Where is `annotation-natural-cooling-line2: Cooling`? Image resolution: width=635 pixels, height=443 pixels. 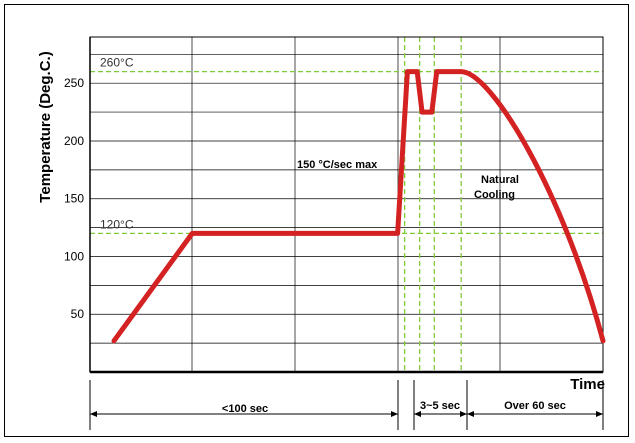
annotation-natural-cooling-line2: Cooling is located at coordinates (494, 195).